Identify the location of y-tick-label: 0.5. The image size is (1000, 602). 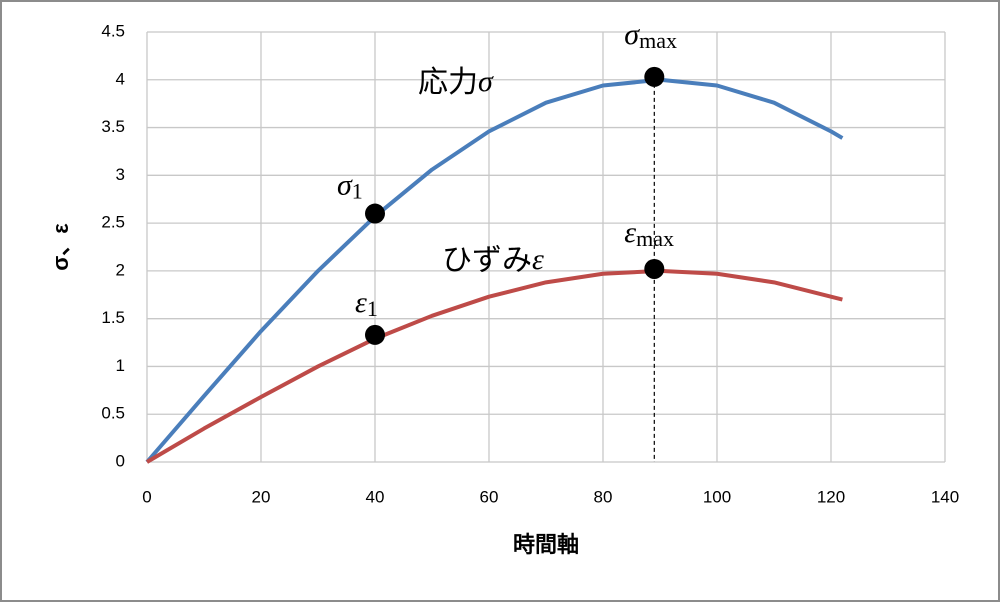
(113, 413).